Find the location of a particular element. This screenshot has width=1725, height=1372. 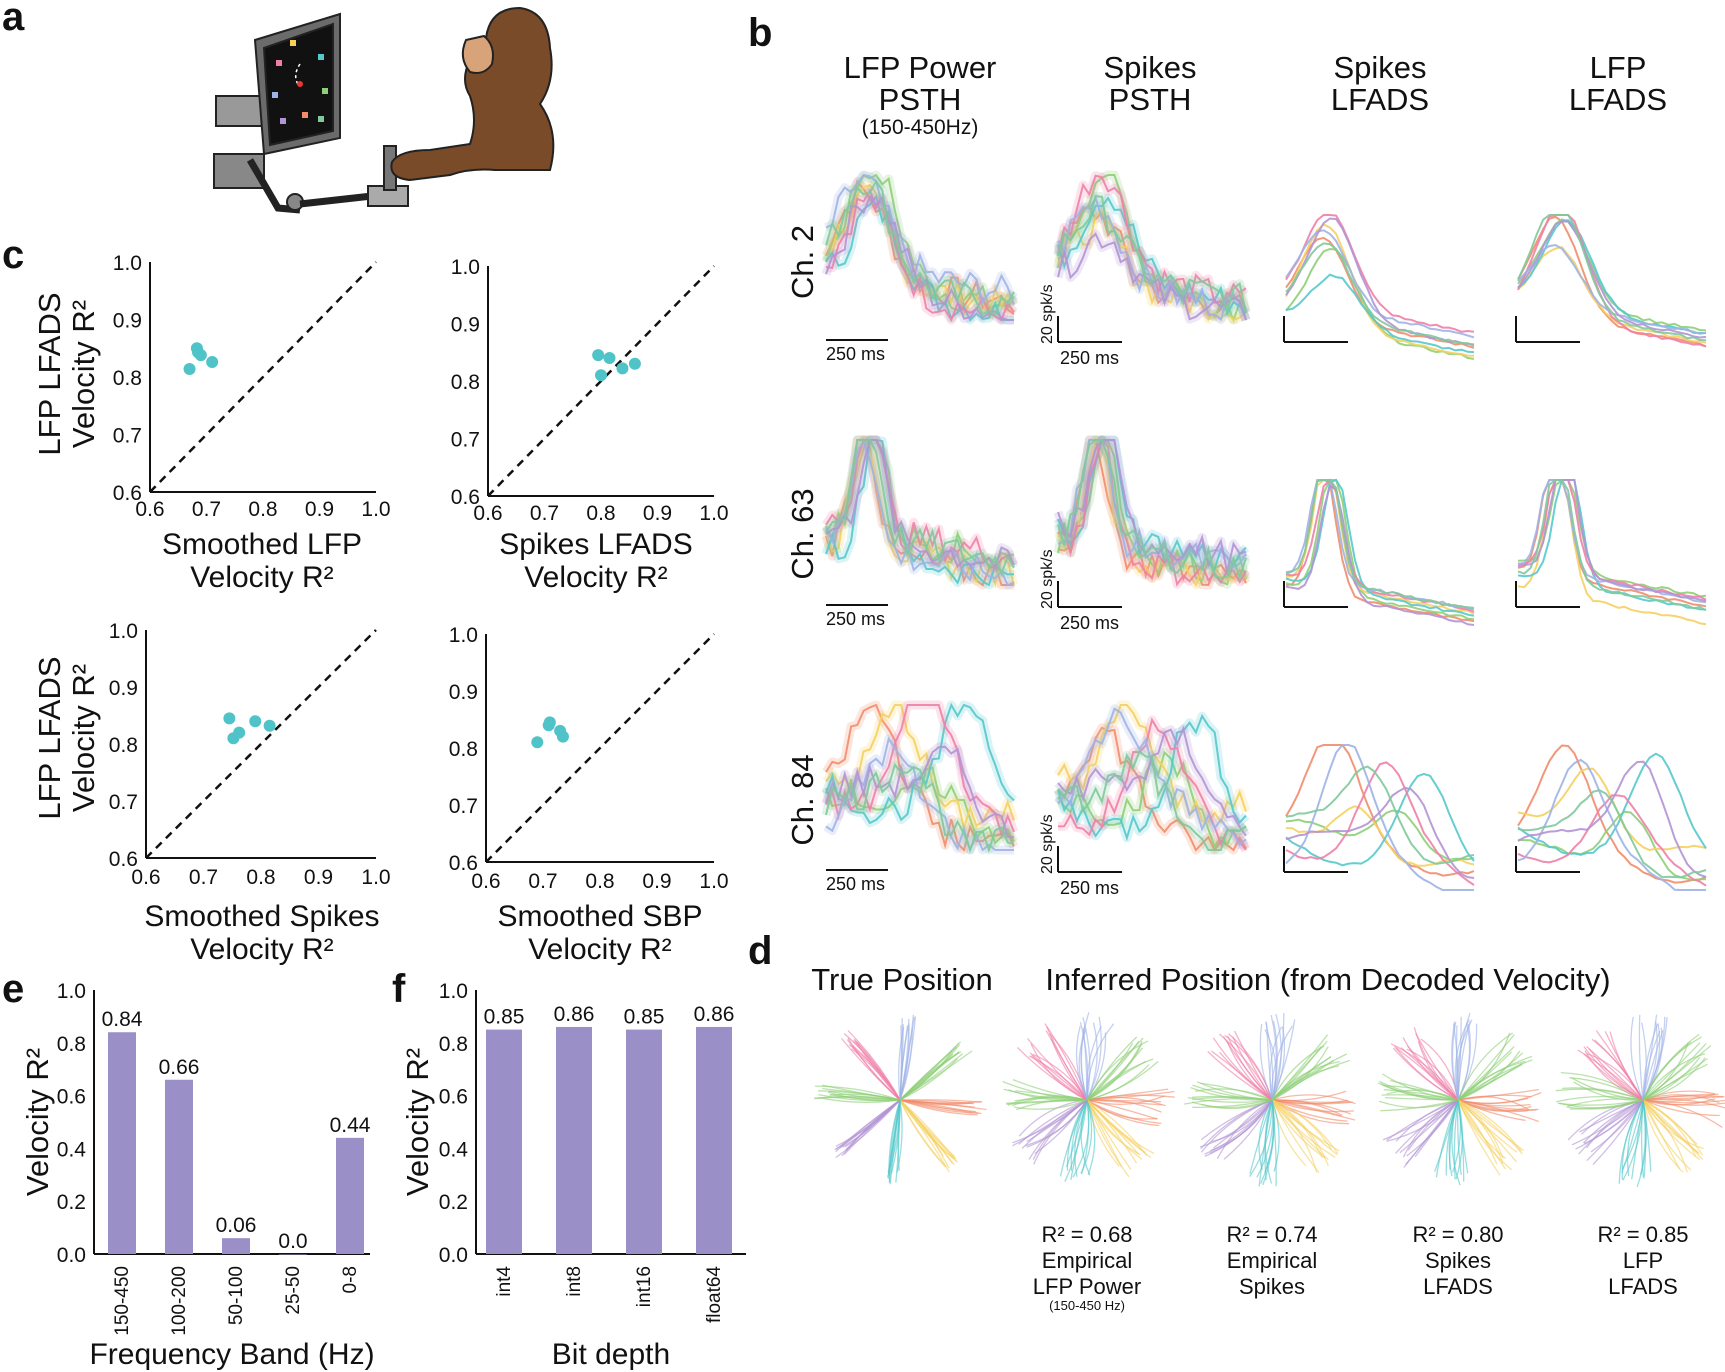

category-label: int8 is located at coordinates (574, 1281).